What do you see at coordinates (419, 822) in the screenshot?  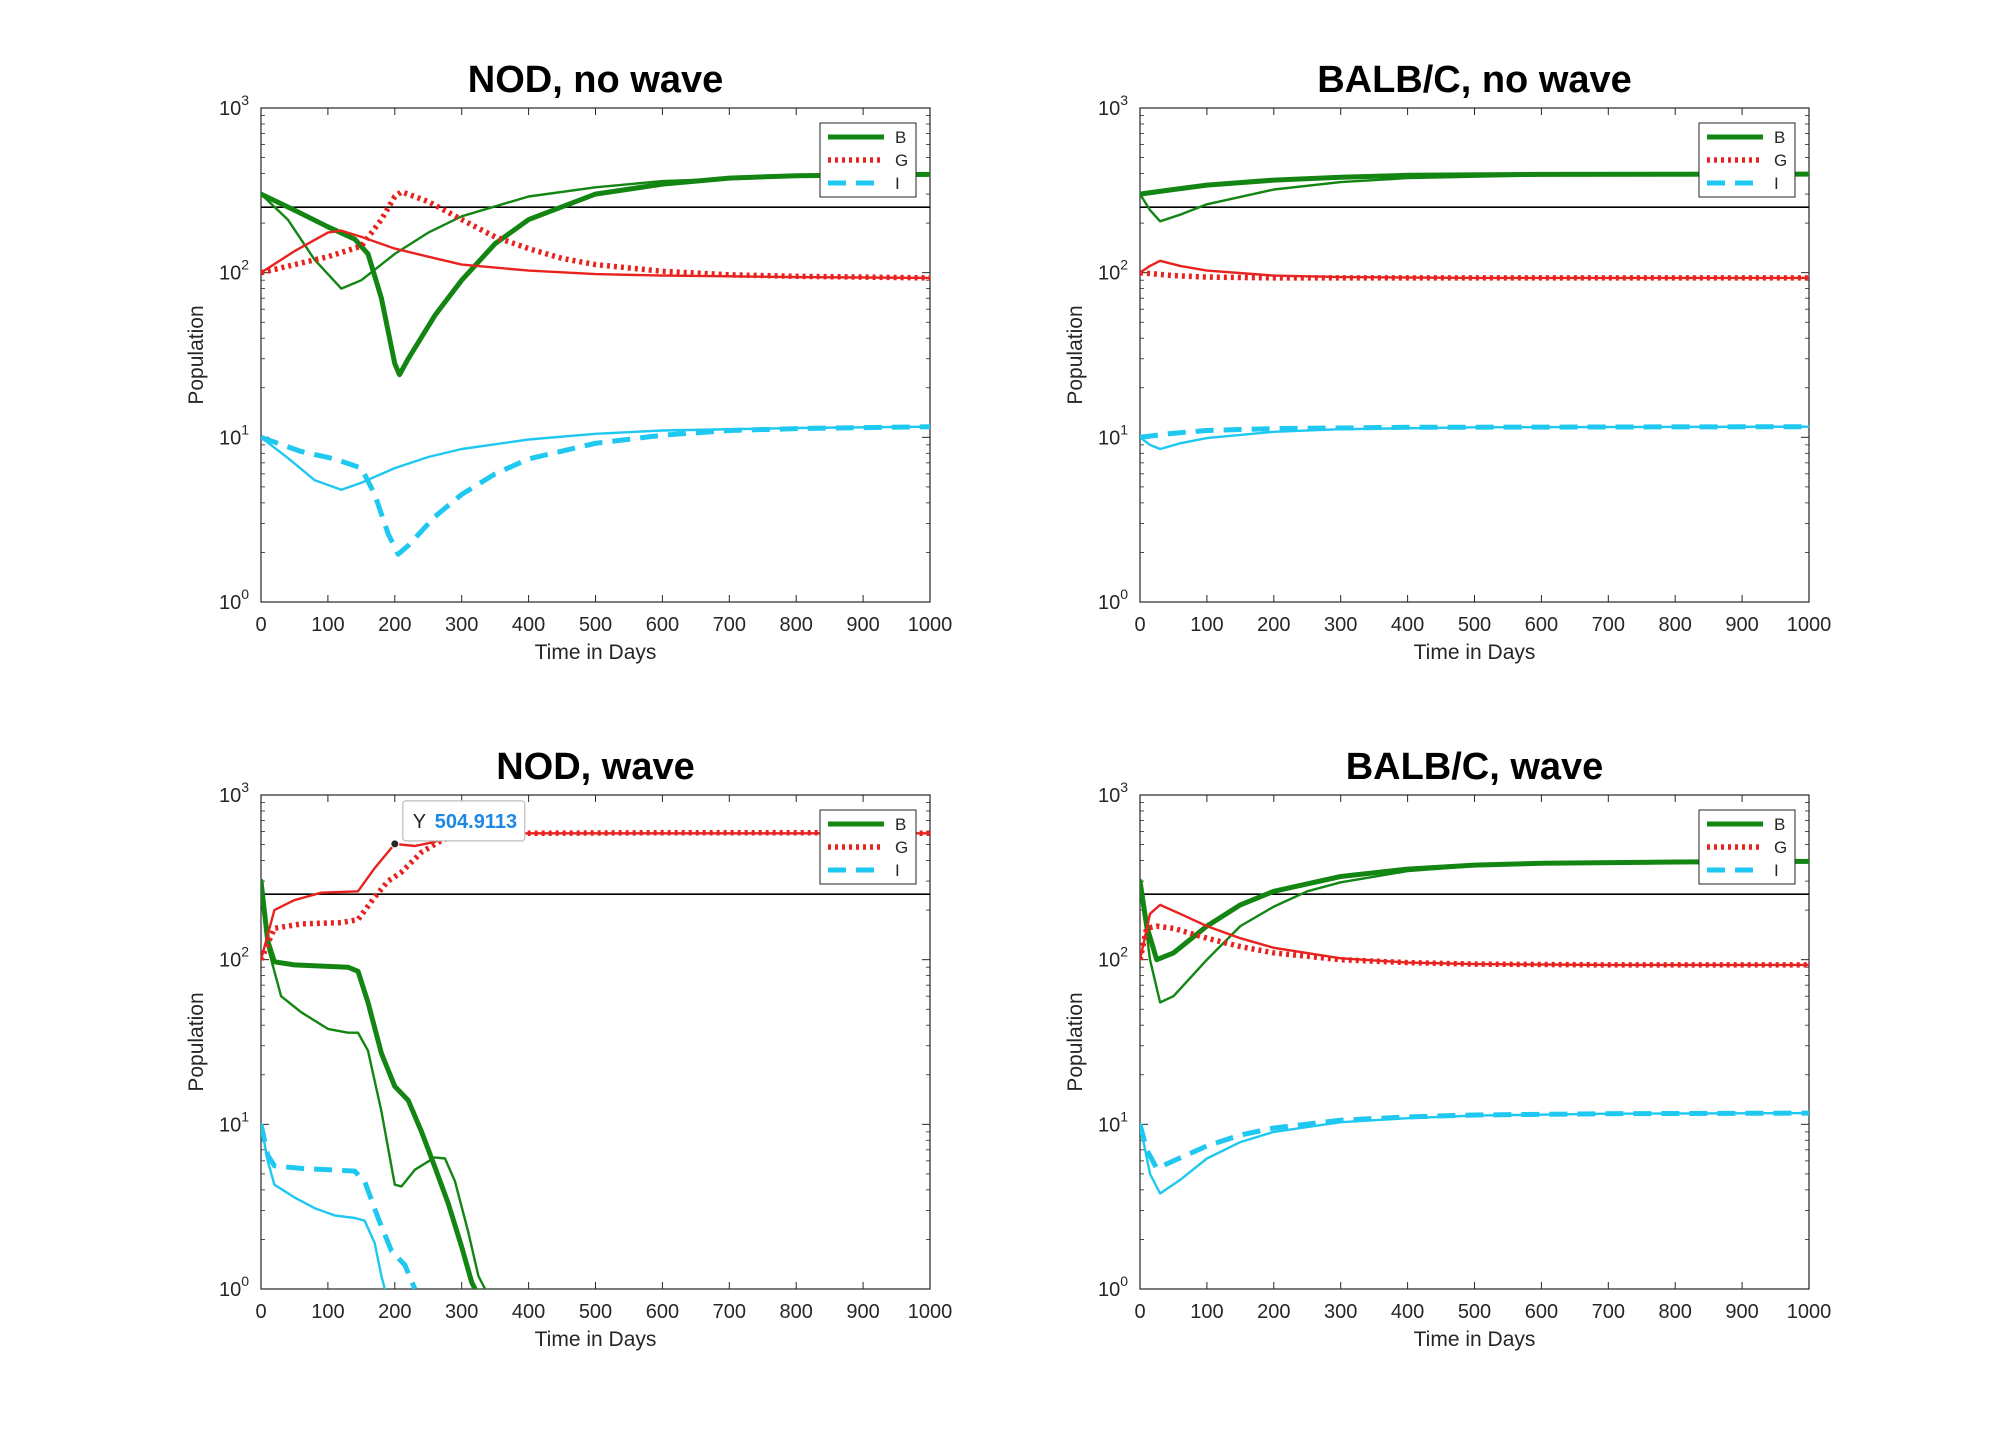 I see `data-tip-prefix: Y` at bounding box center [419, 822].